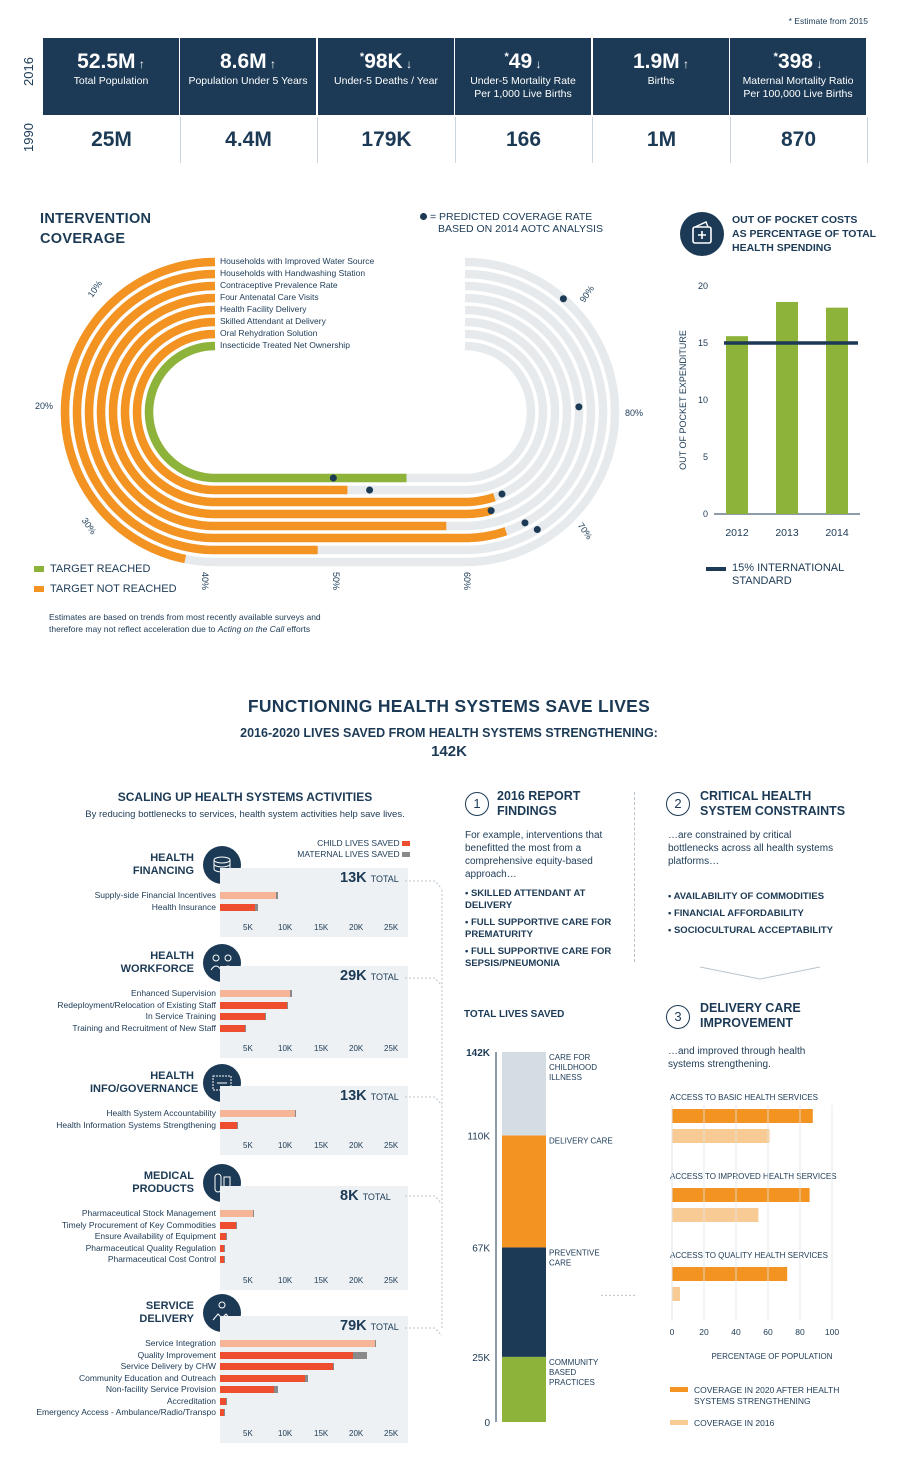 The image size is (898, 1463). I want to click on activity-label: Pharmaceutical Cost Control, so click(161, 1259).